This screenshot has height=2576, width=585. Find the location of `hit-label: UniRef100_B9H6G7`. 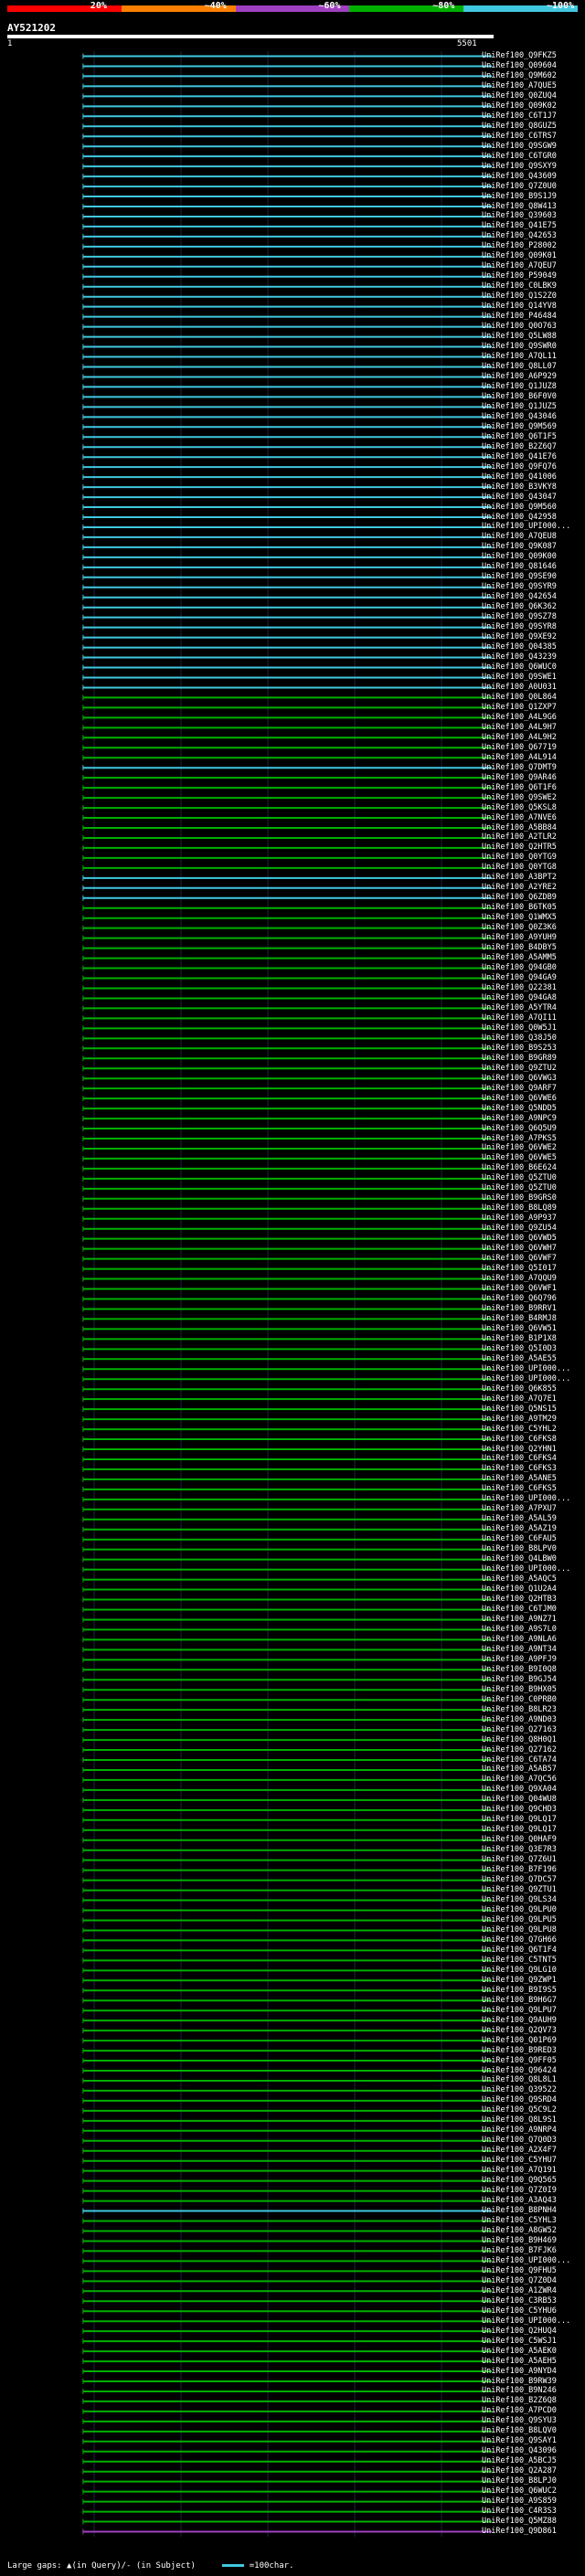

hit-label: UniRef100_B9H6G7 is located at coordinates (519, 2000).